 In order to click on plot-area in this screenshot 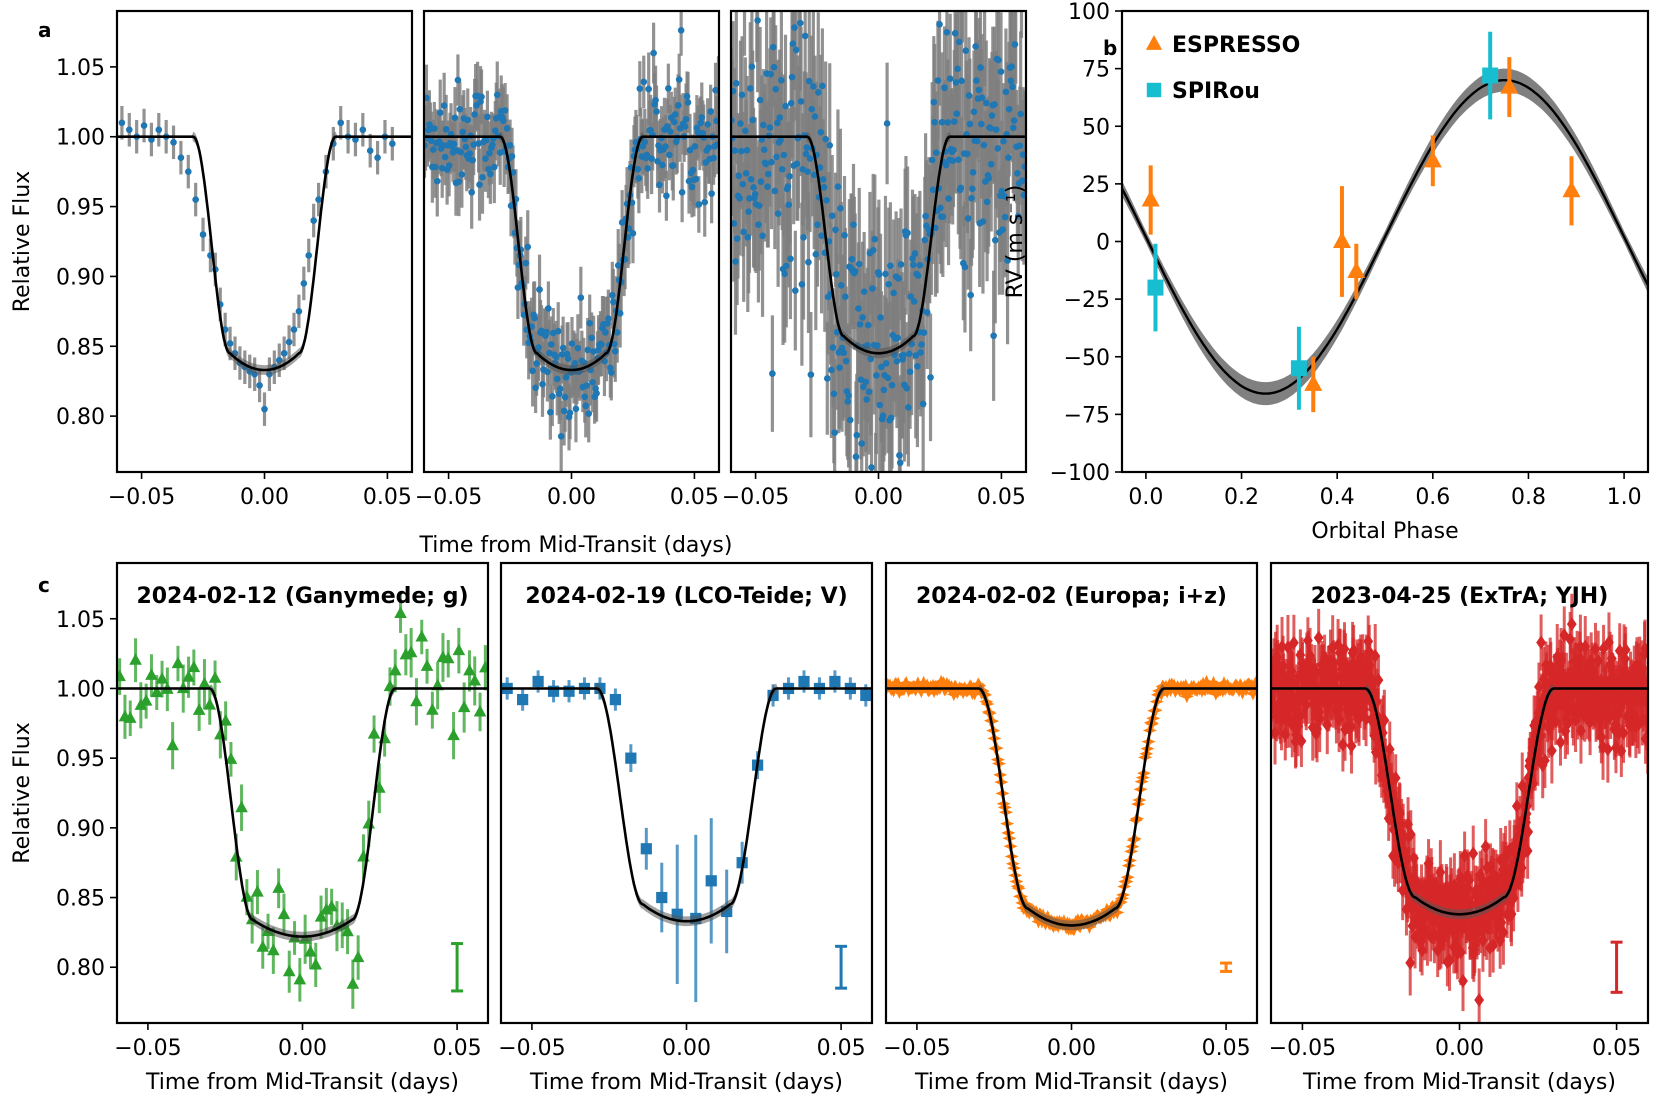, I will do `click(686, 836)`.